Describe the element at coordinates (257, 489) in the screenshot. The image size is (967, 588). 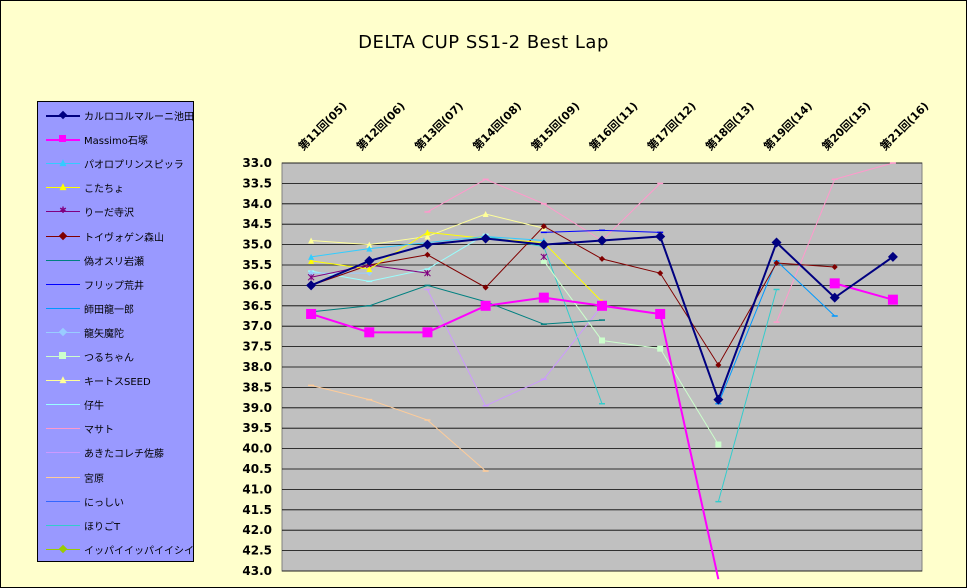
I see `y-tick-label: 41.0` at that location.